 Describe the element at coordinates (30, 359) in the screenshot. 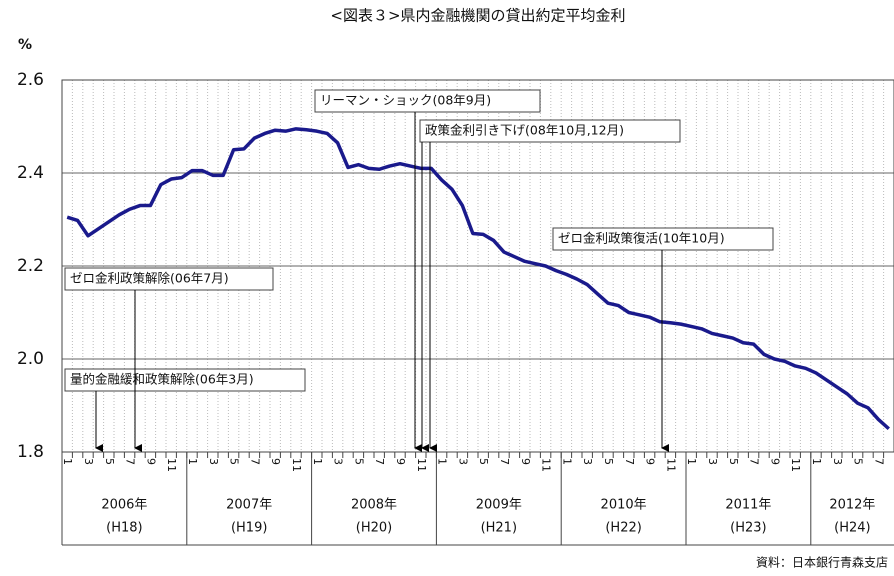

I see `y-tick-label: 2.0` at that location.